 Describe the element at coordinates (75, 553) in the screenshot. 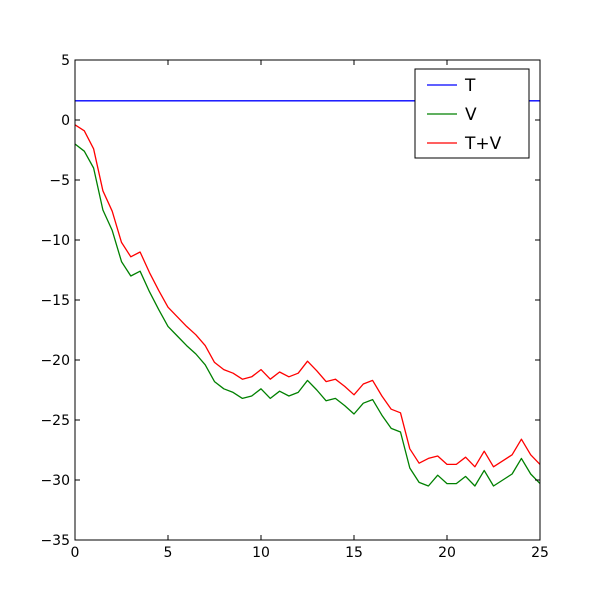

I see `x-tick-label: 0` at that location.